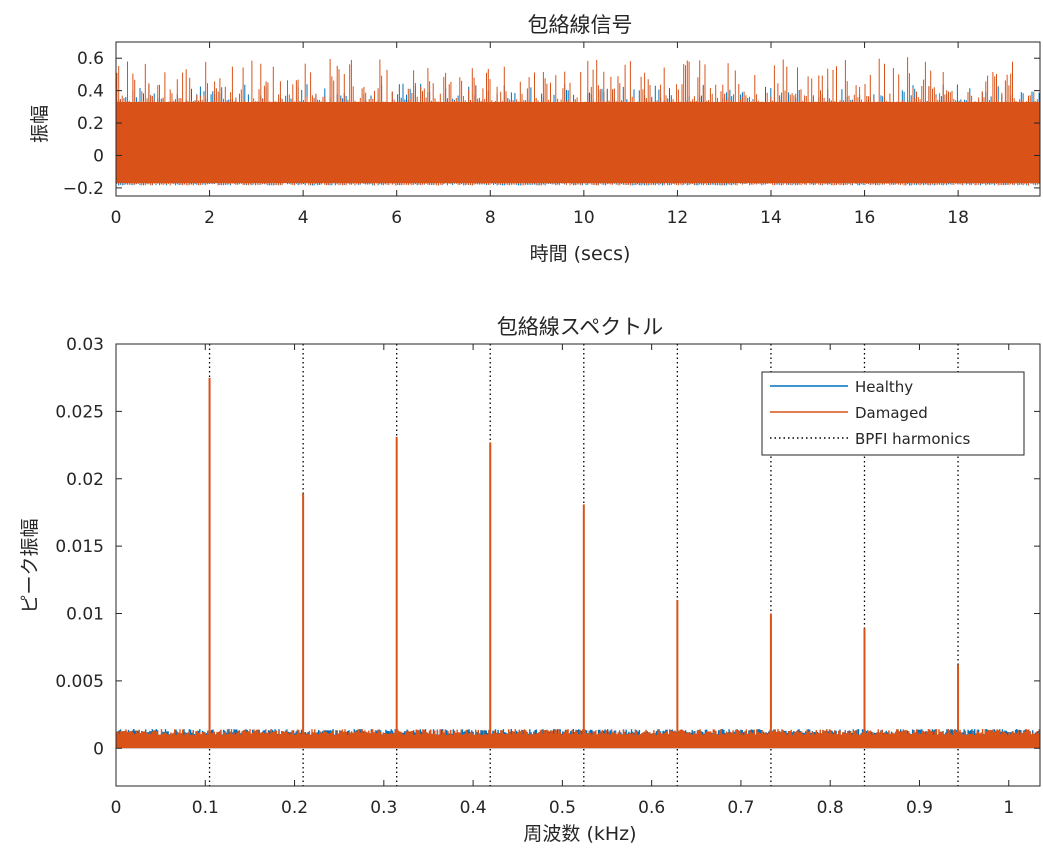  I want to click on envelope-spectrum-x-tick-label: 0.4, so click(473, 808).